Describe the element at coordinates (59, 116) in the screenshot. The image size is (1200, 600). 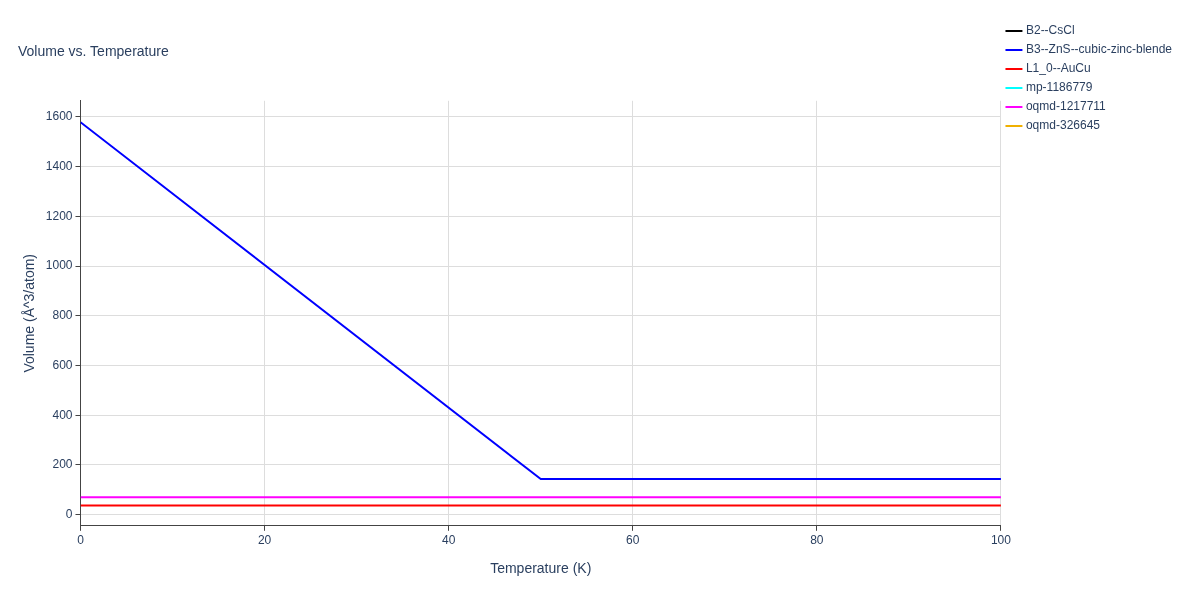
I see `y-tick-label: 1600` at that location.